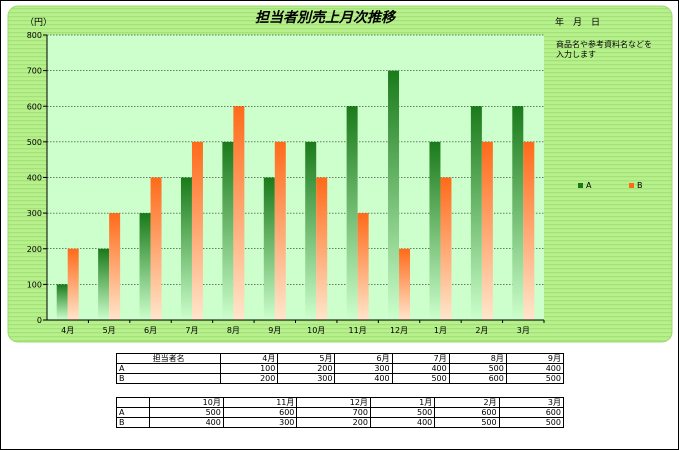  I want to click on bar-B-10月, so click(322, 248).